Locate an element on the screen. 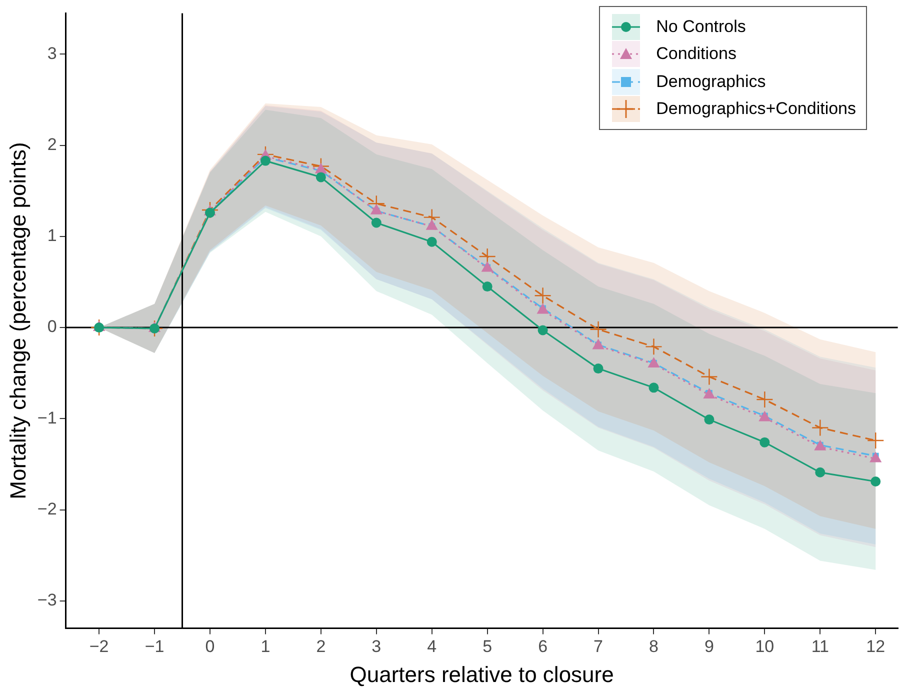 The width and height of the screenshot is (907, 691). x-tick-label: 3 is located at coordinates (377, 646).